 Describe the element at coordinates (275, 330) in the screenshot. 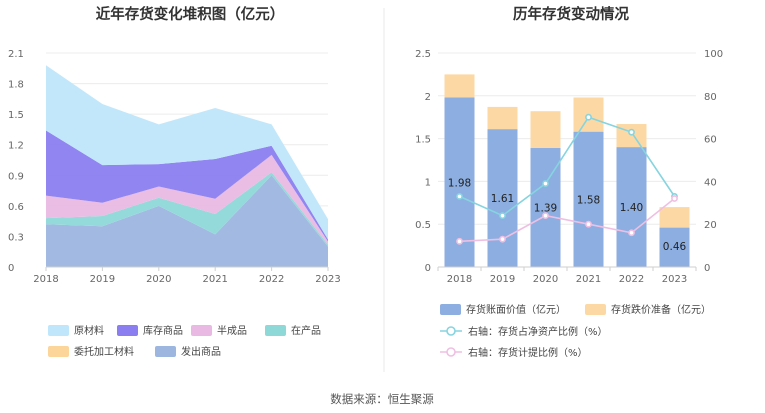

I see `legend-swatch-在产品` at that location.